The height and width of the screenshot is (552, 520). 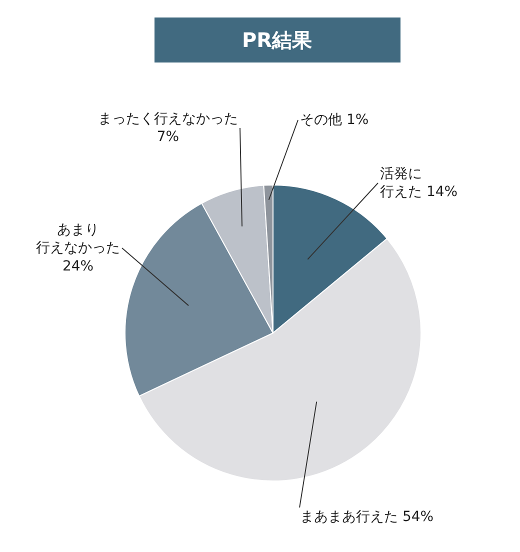 I want to click on slice-label: まあまあ行えた 54%, so click(x=367, y=517).